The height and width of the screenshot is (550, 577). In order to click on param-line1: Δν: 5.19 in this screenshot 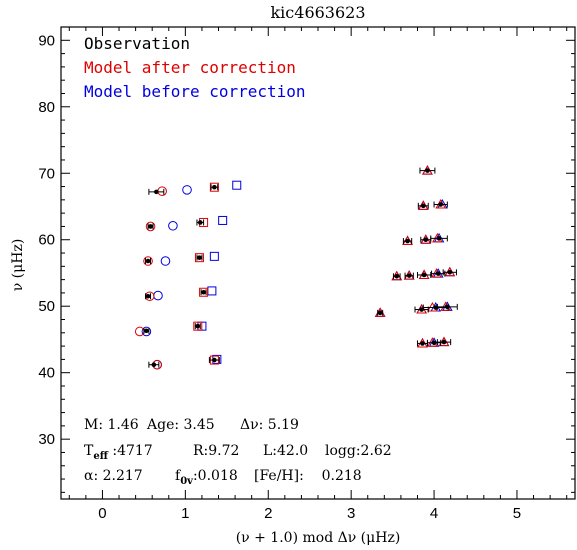, I will do `click(269, 425)`.